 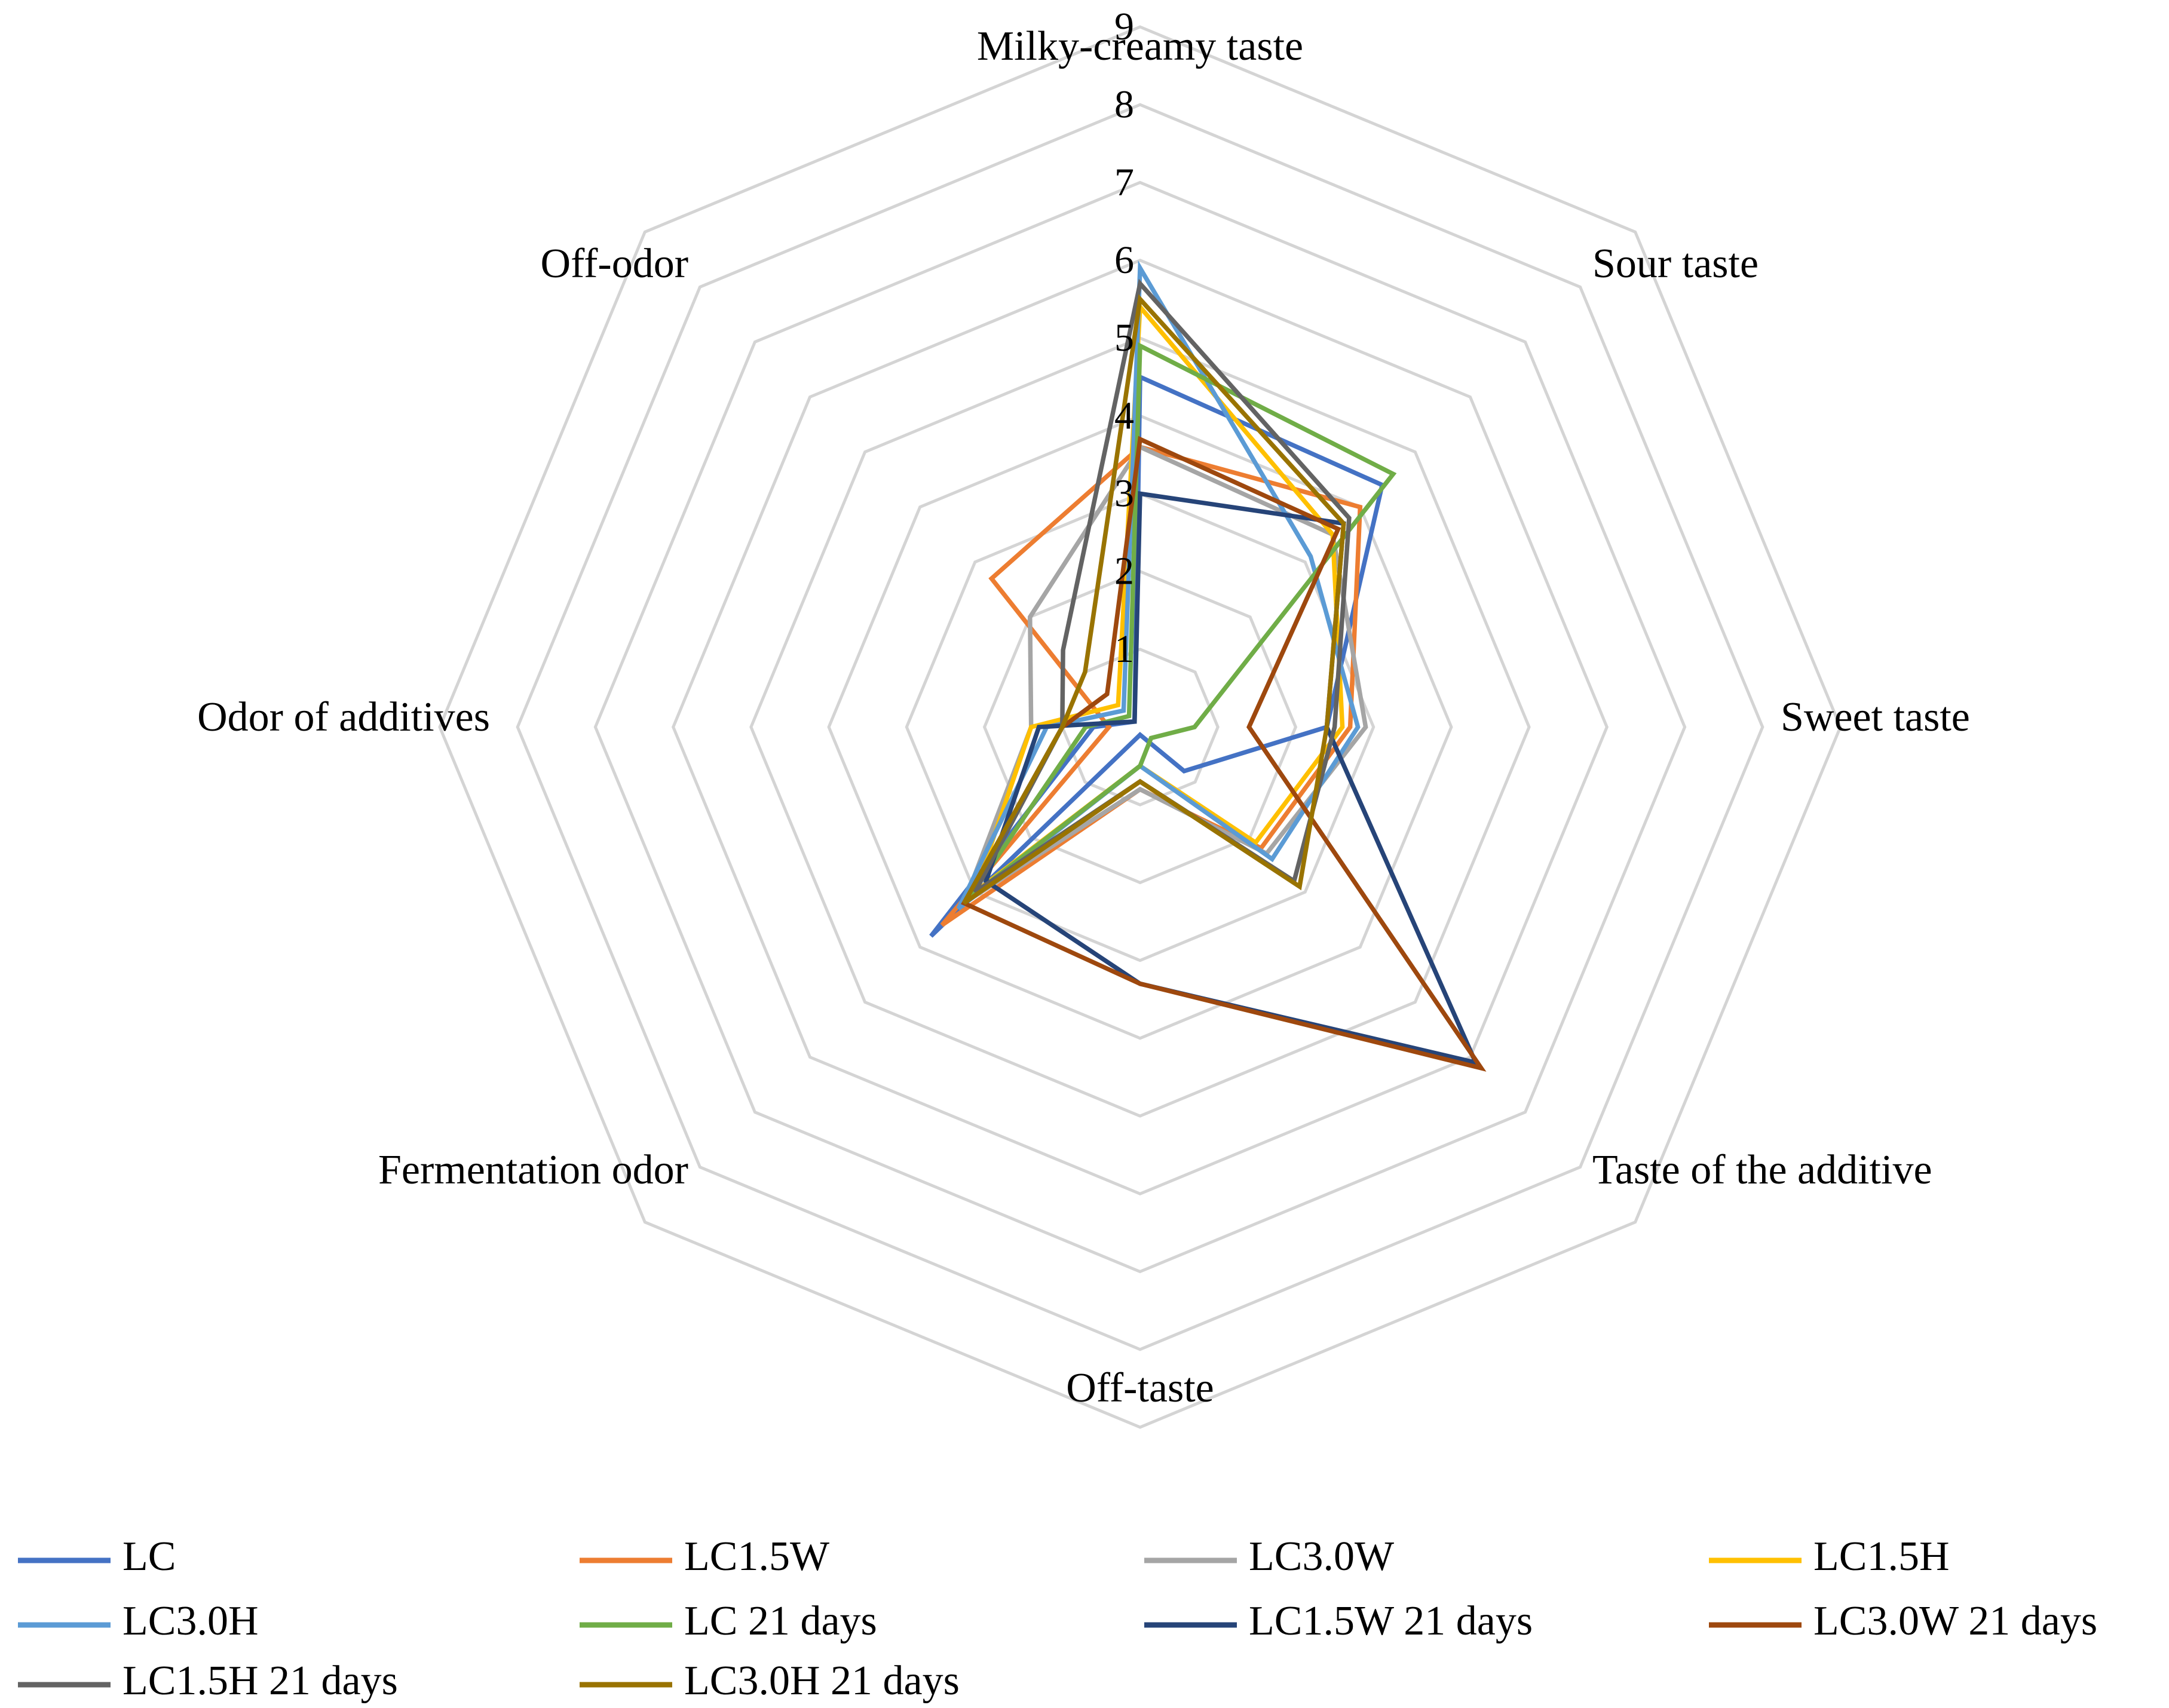 What do you see at coordinates (149, 1557) in the screenshot?
I see `legend-label-0: LC` at bounding box center [149, 1557].